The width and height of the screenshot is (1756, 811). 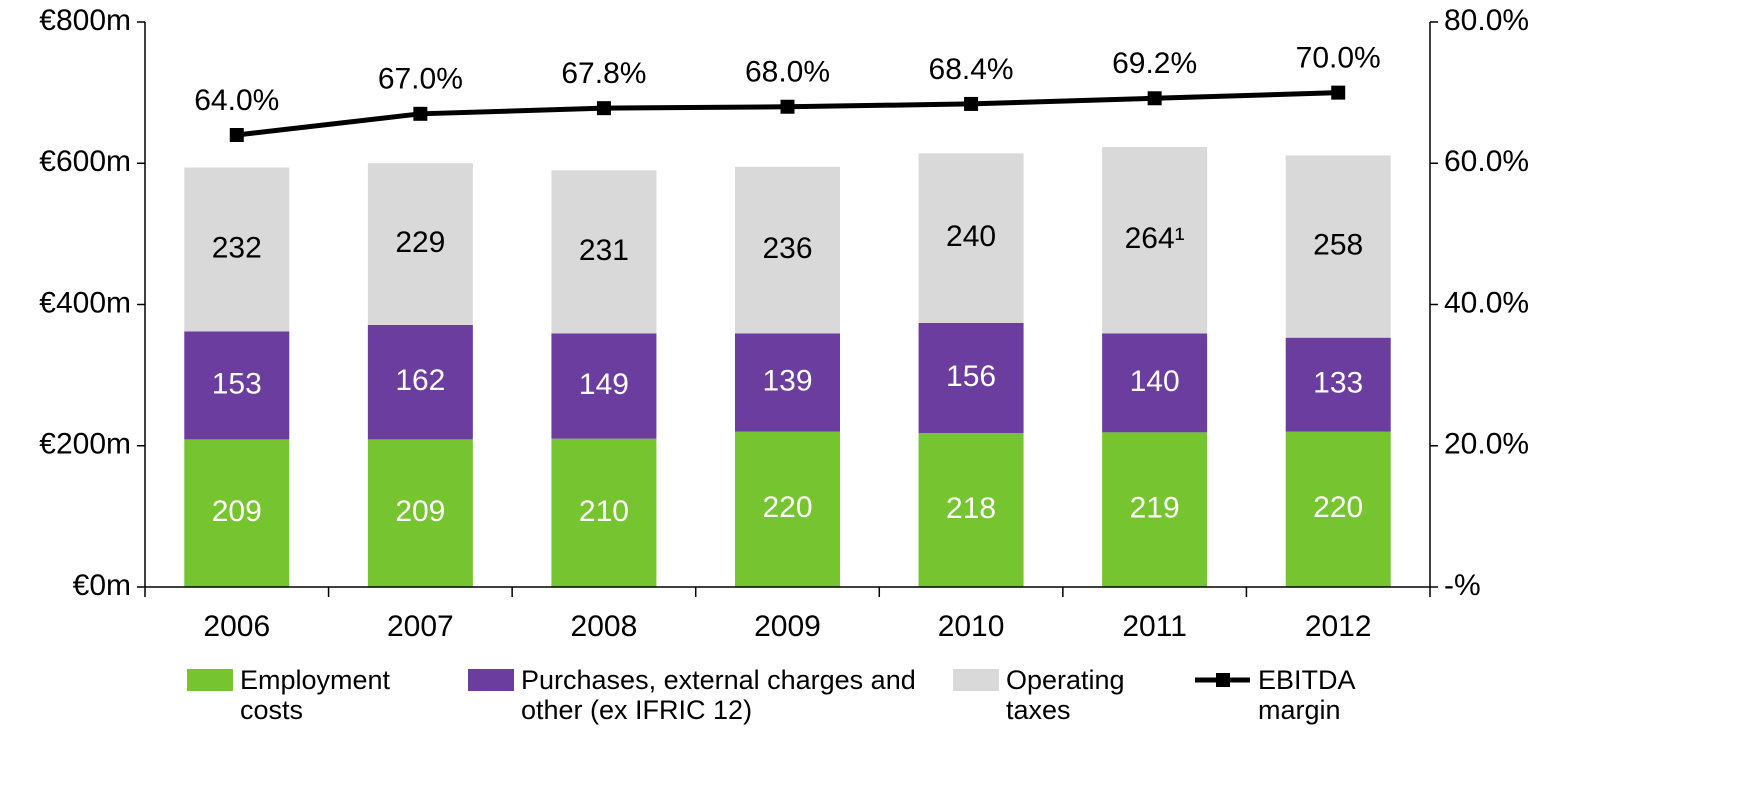 I want to click on data-label: 139, so click(x=787, y=380).